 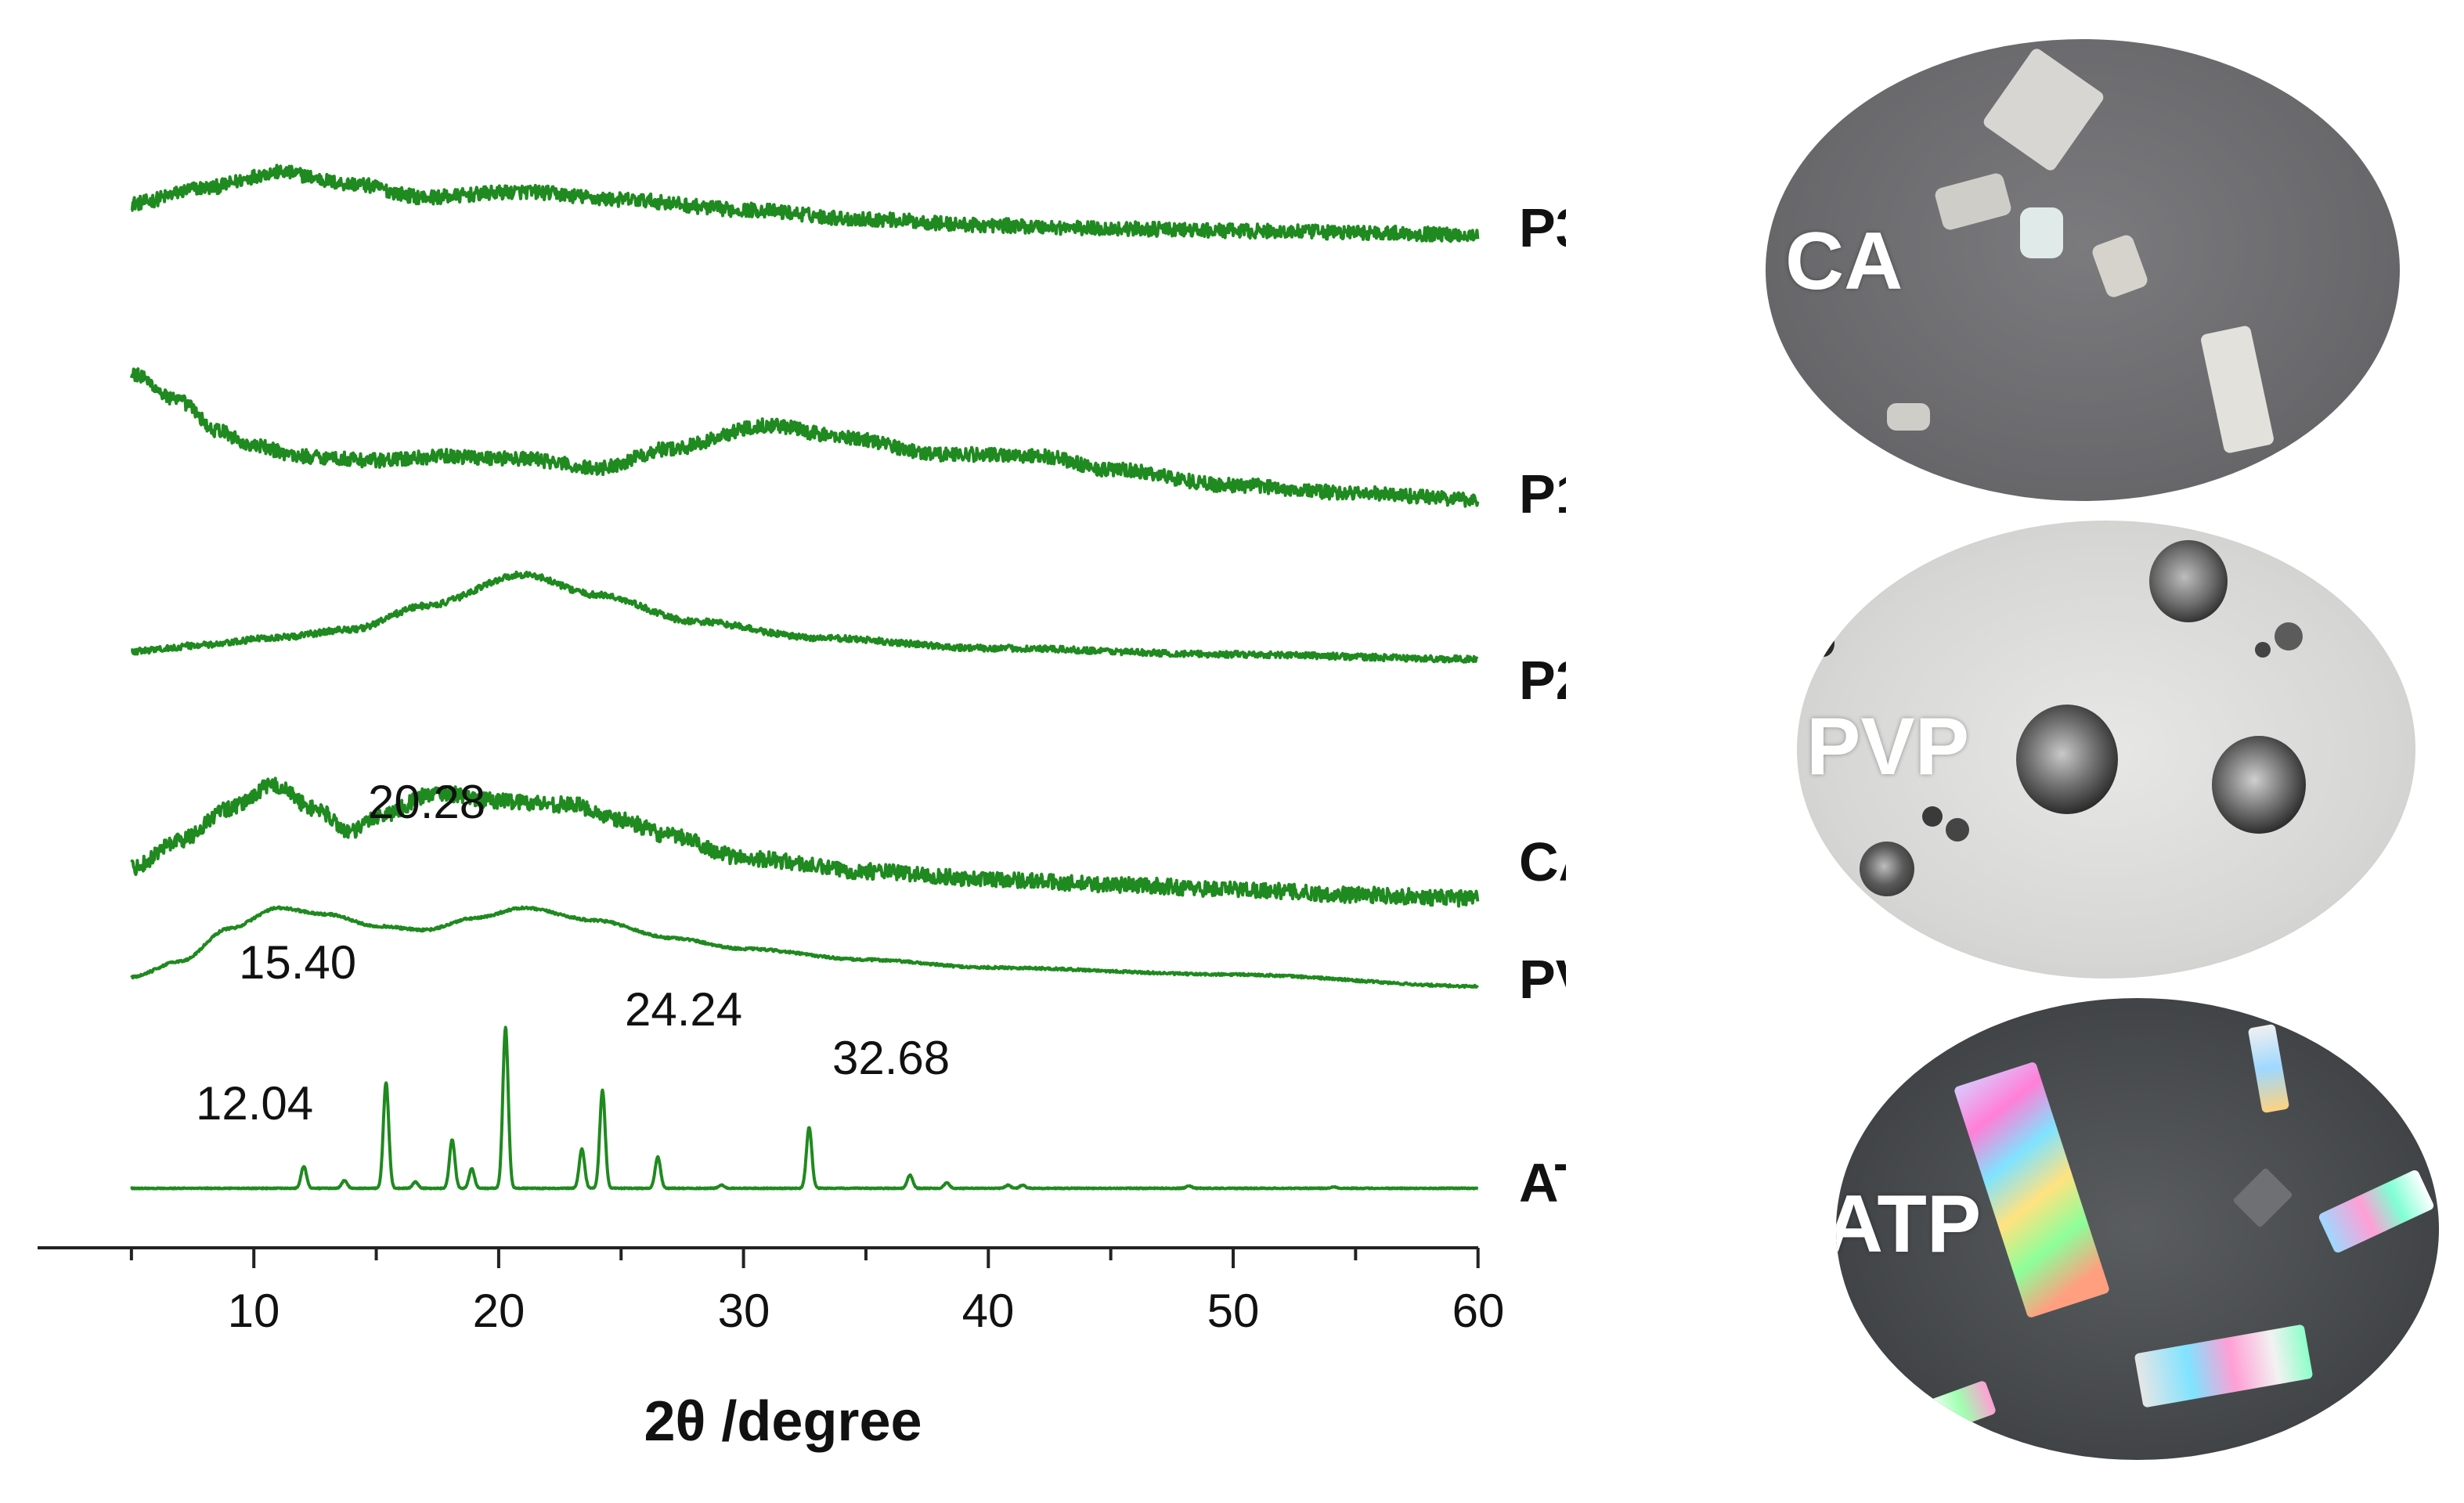 I want to click on x-tick-label-10: 10, so click(x=254, y=1311).